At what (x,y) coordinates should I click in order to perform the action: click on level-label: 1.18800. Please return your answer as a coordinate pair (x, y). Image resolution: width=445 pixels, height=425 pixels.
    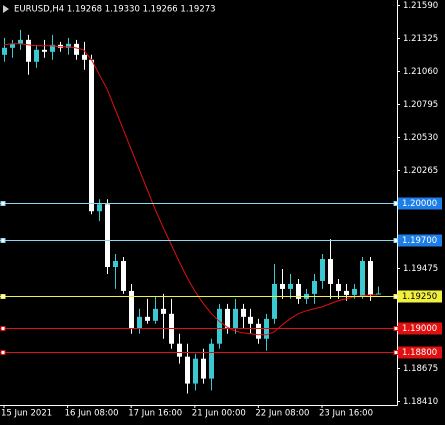
    Looking at the image, I should click on (419, 353).